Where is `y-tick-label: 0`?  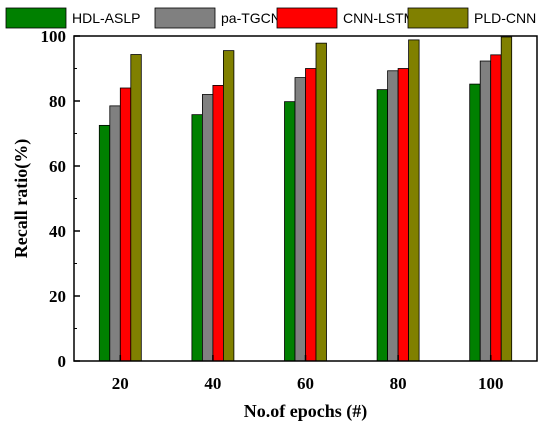
y-tick-label: 0 is located at coordinates (62, 361).